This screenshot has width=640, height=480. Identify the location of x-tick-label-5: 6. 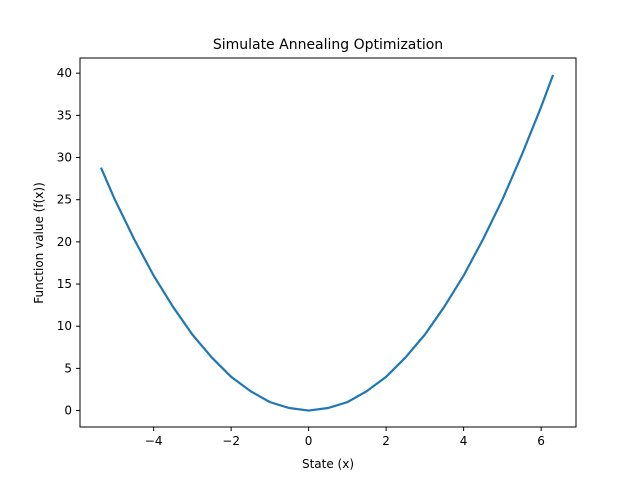
(541, 441).